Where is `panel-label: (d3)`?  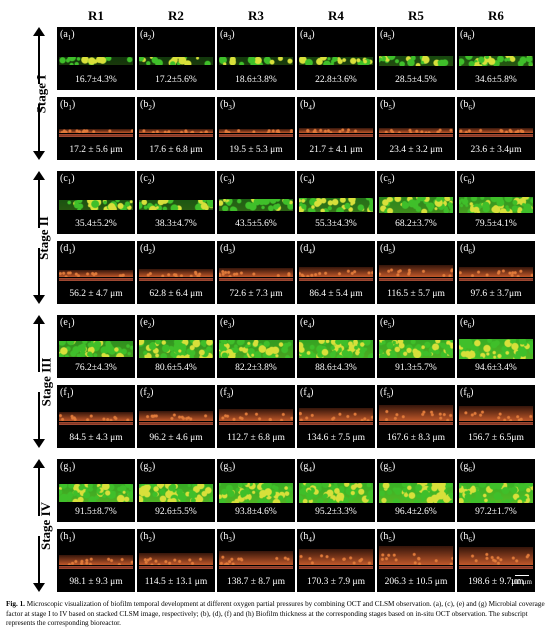
panel-label: (d3) is located at coordinates (228, 249).